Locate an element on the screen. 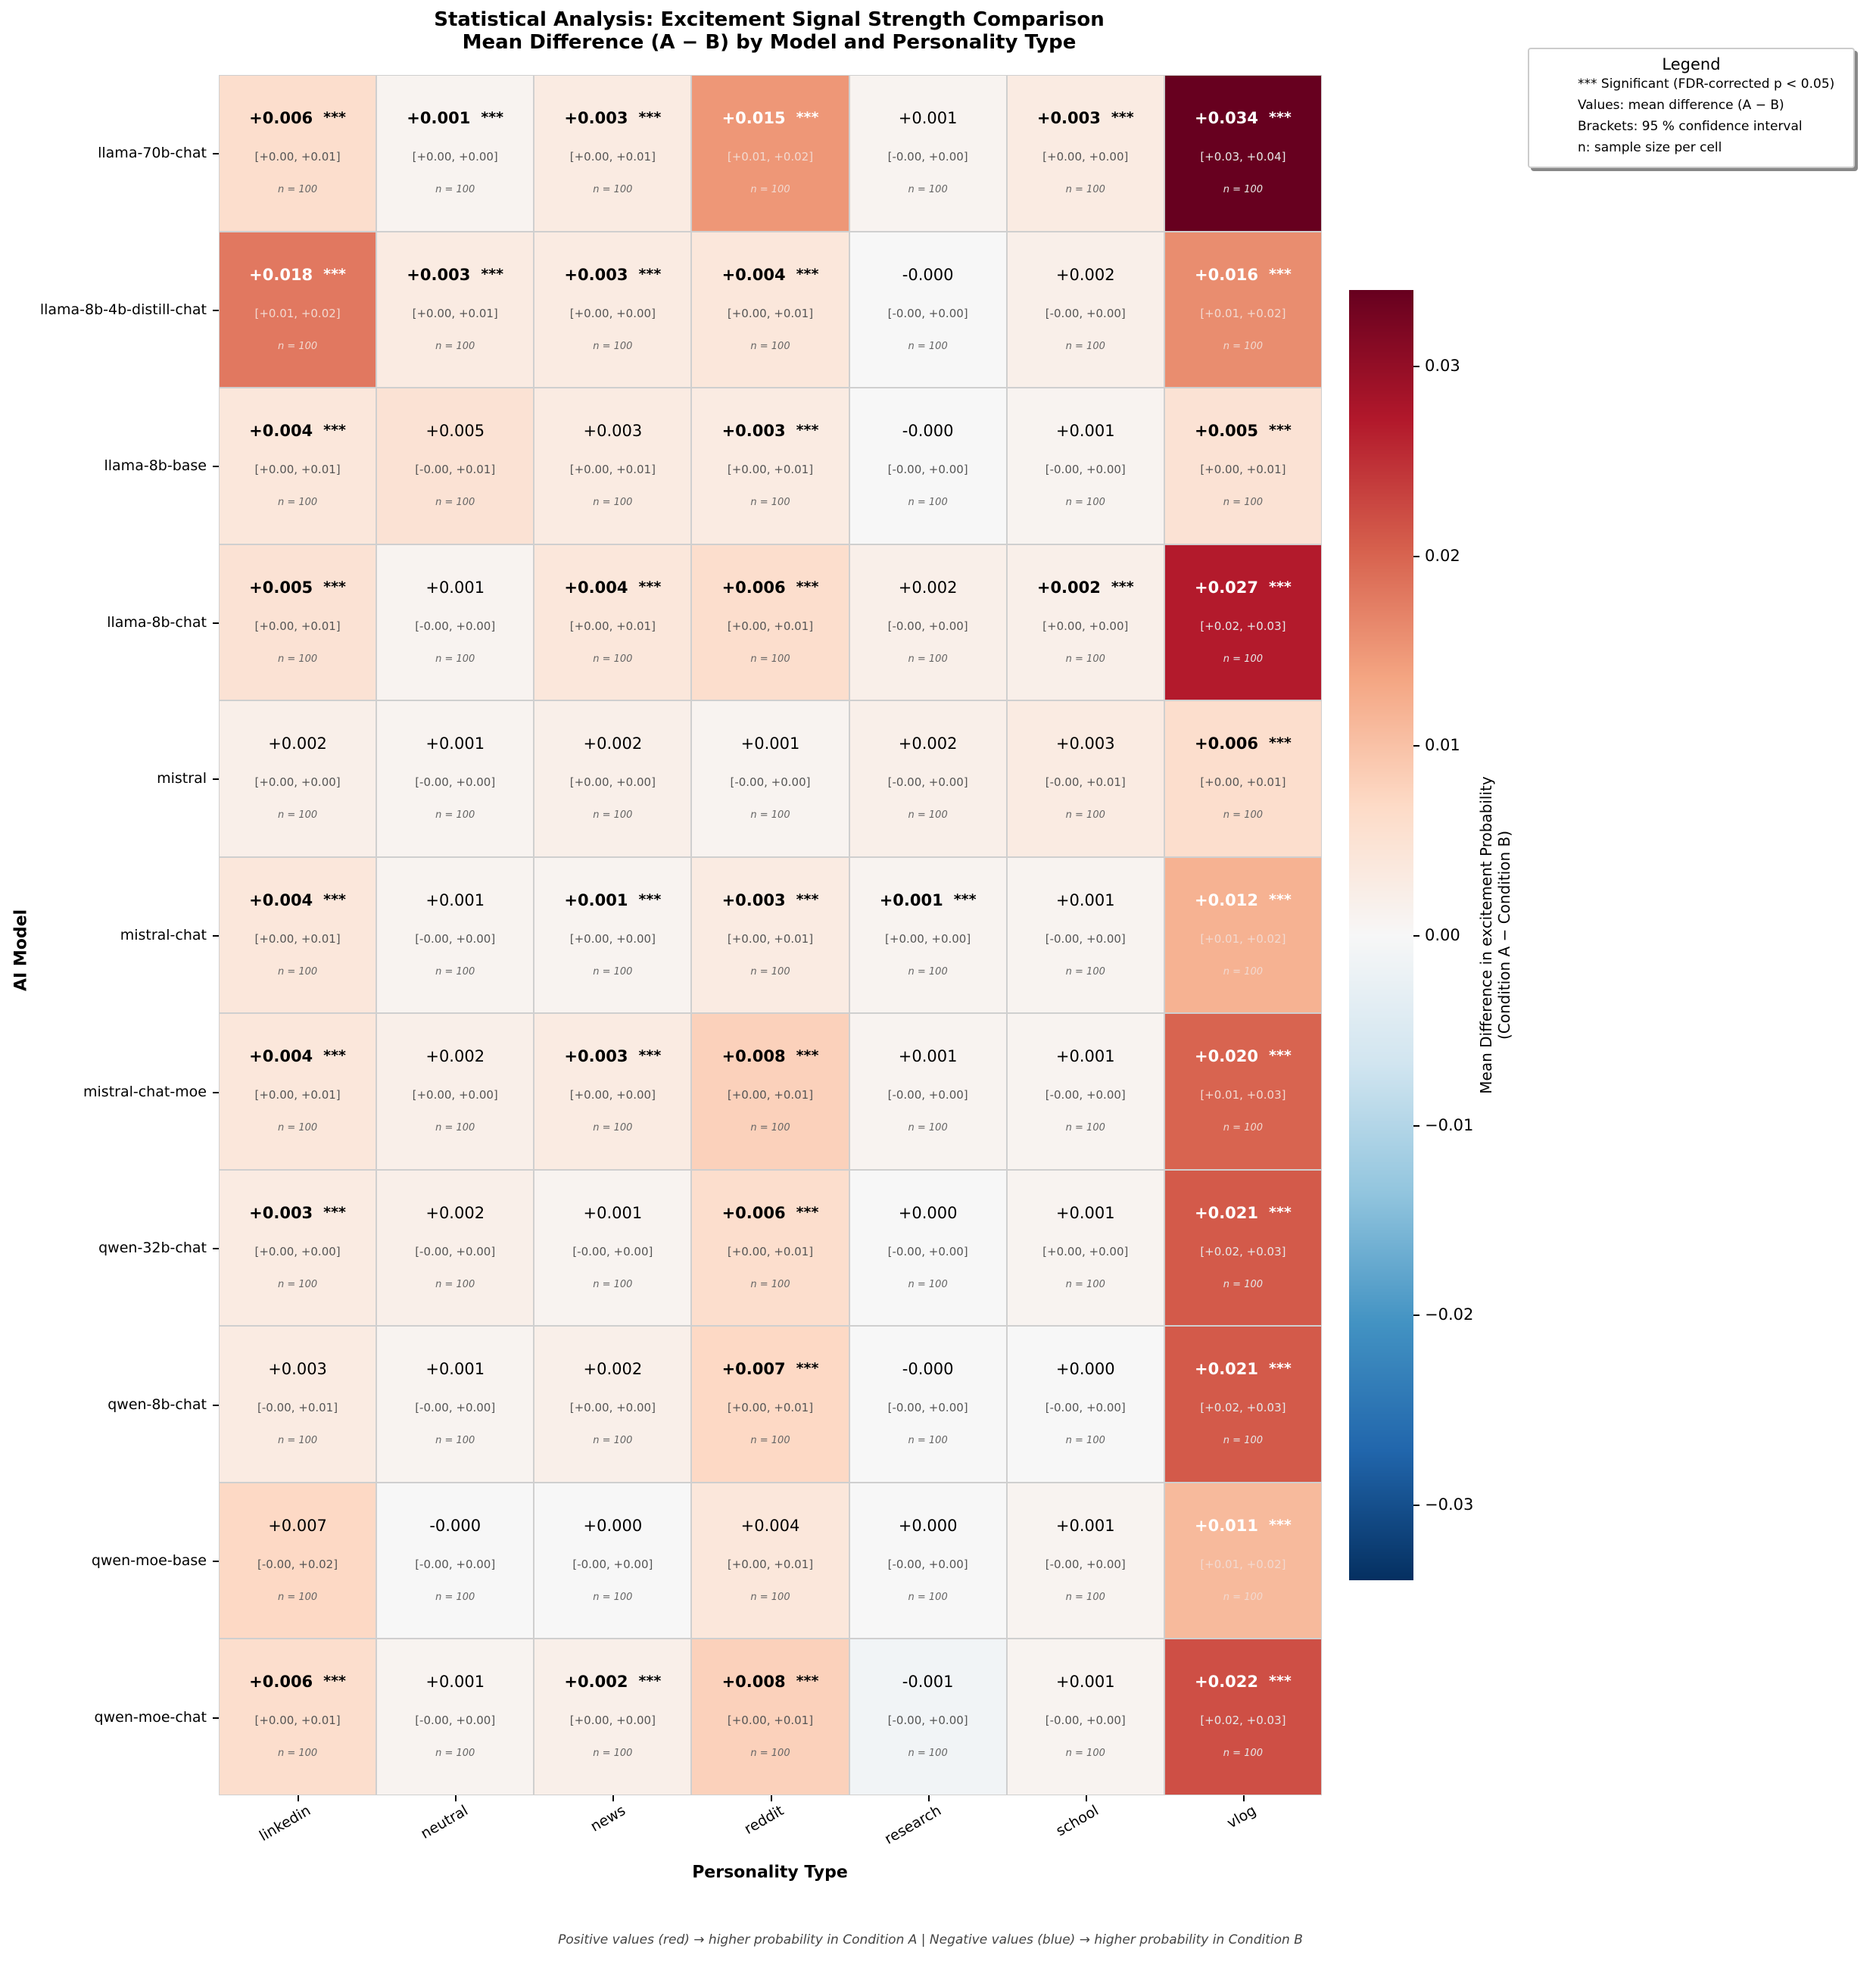 The height and width of the screenshot is (1974, 1876). heatmap-cell: -0.000 [-0.00, +0.00] n = 100 is located at coordinates (928, 309).